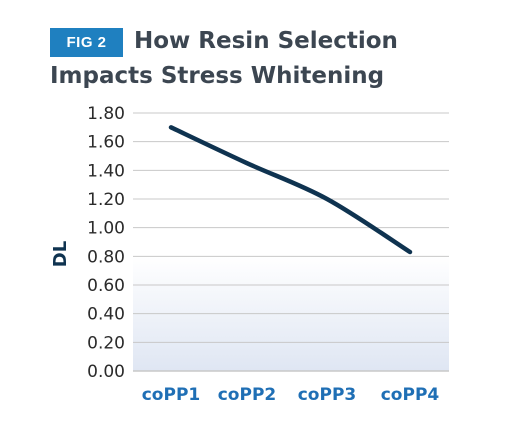 This screenshot has width=521, height=421. What do you see at coordinates (410, 395) in the screenshot?
I see `x-tick-label: coPP4` at bounding box center [410, 395].